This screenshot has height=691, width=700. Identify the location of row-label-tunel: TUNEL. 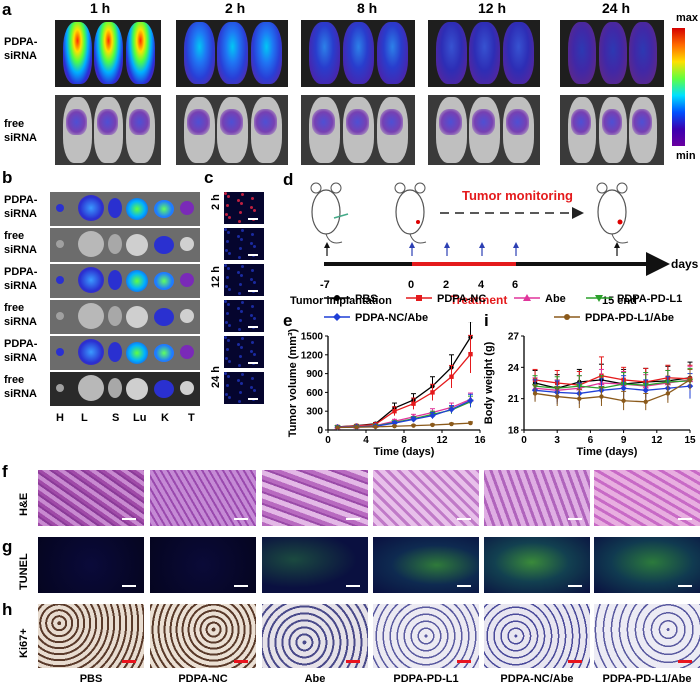
(24, 571).